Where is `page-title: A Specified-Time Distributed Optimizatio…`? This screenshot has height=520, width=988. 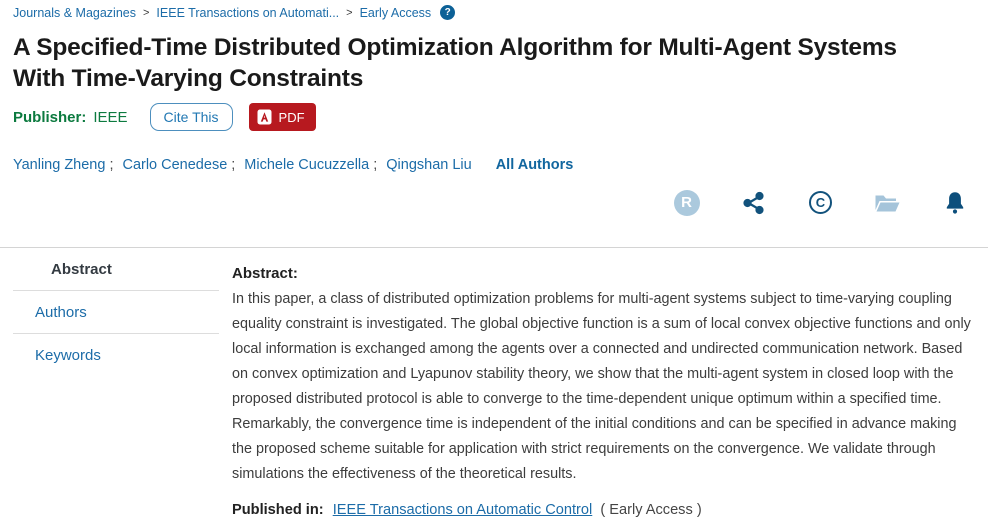
page-title: A Specified-Time Distributed Optimizatio… is located at coordinates (455, 63).